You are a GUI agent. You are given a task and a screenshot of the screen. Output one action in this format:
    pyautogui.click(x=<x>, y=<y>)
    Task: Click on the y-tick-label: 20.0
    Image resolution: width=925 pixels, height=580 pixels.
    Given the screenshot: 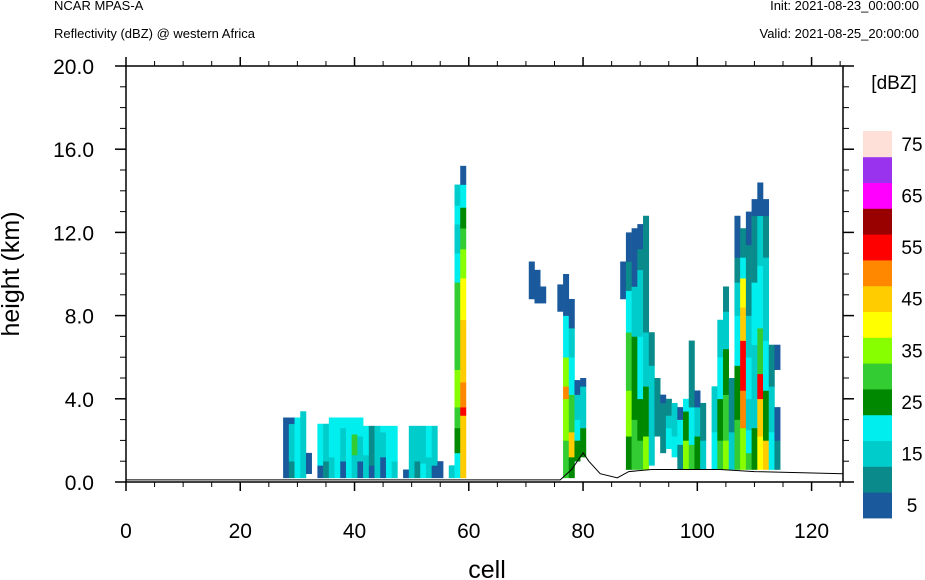 What is the action you would take?
    pyautogui.click(x=73, y=67)
    